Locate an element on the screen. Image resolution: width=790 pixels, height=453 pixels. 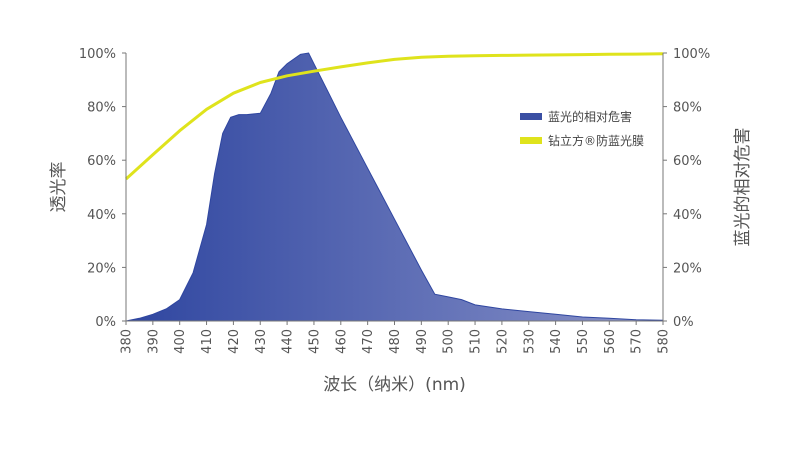
y-tick-label-left: 20% is located at coordinates (101, 268).